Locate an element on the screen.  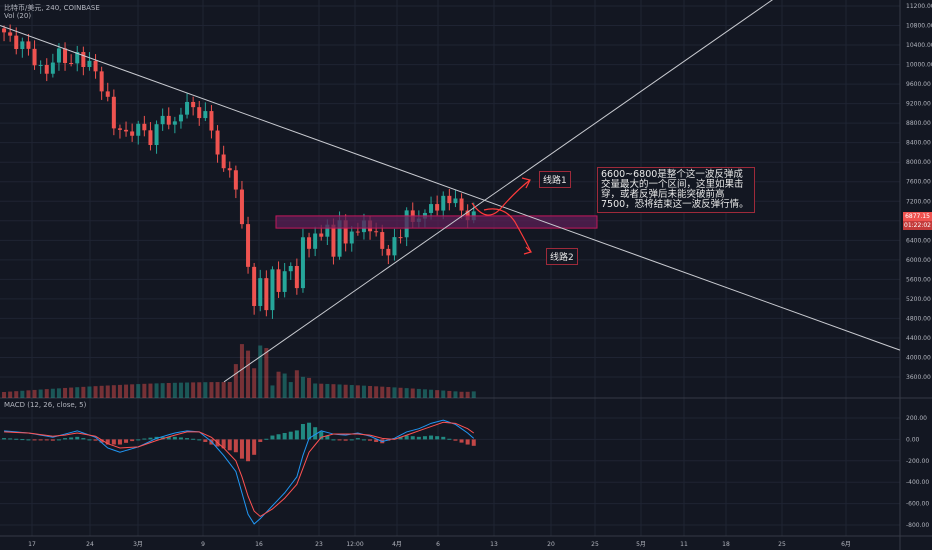
time-tick-label: 6 is located at coordinates (438, 544).